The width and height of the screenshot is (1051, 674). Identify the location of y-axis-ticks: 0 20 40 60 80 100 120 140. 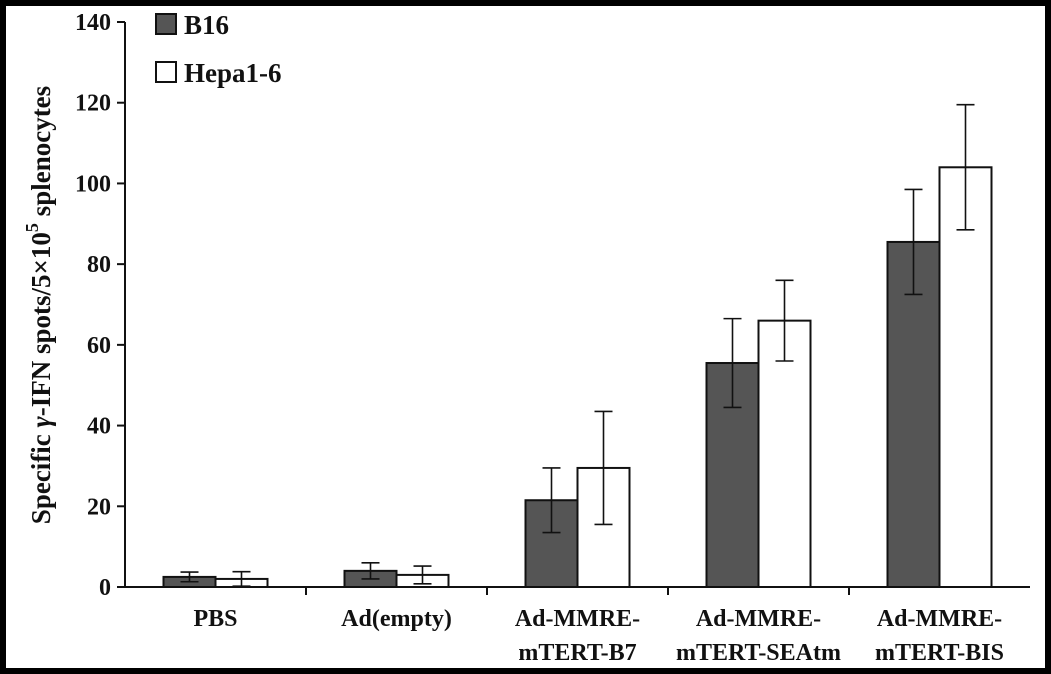
(100, 305).